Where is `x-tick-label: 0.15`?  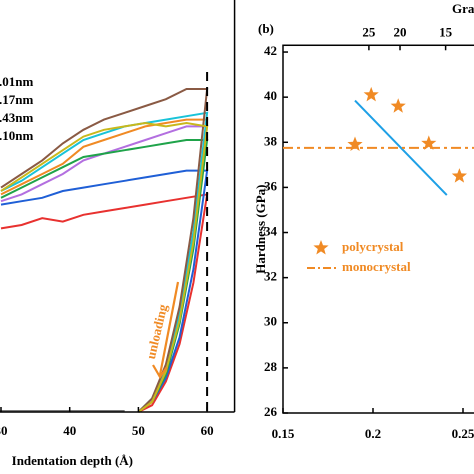 x-tick-label: 0.15 is located at coordinates (283, 433).